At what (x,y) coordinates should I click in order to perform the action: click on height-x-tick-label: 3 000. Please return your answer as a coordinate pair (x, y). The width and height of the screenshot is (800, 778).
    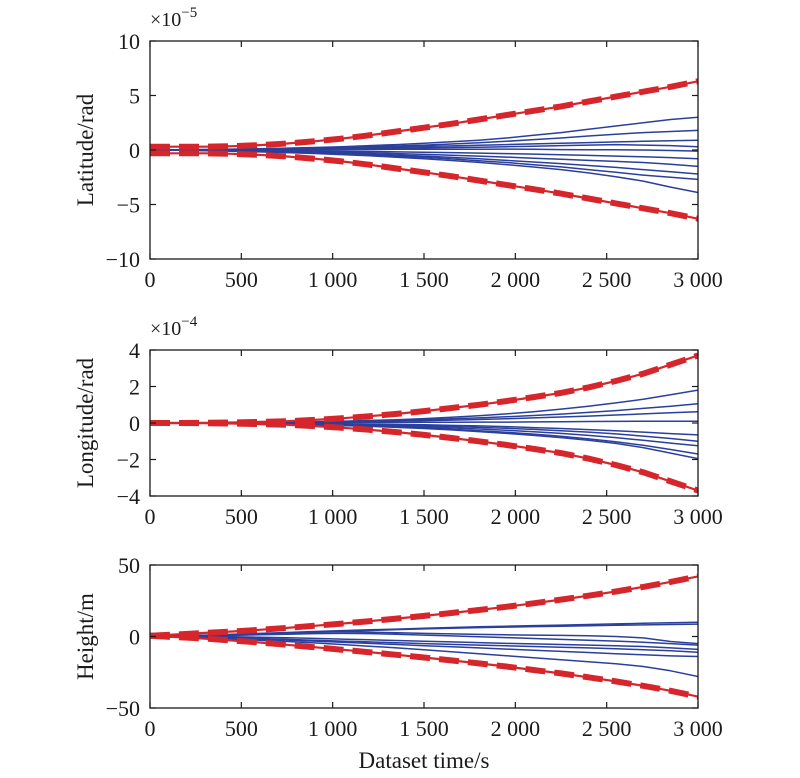
    Looking at the image, I should click on (698, 728).